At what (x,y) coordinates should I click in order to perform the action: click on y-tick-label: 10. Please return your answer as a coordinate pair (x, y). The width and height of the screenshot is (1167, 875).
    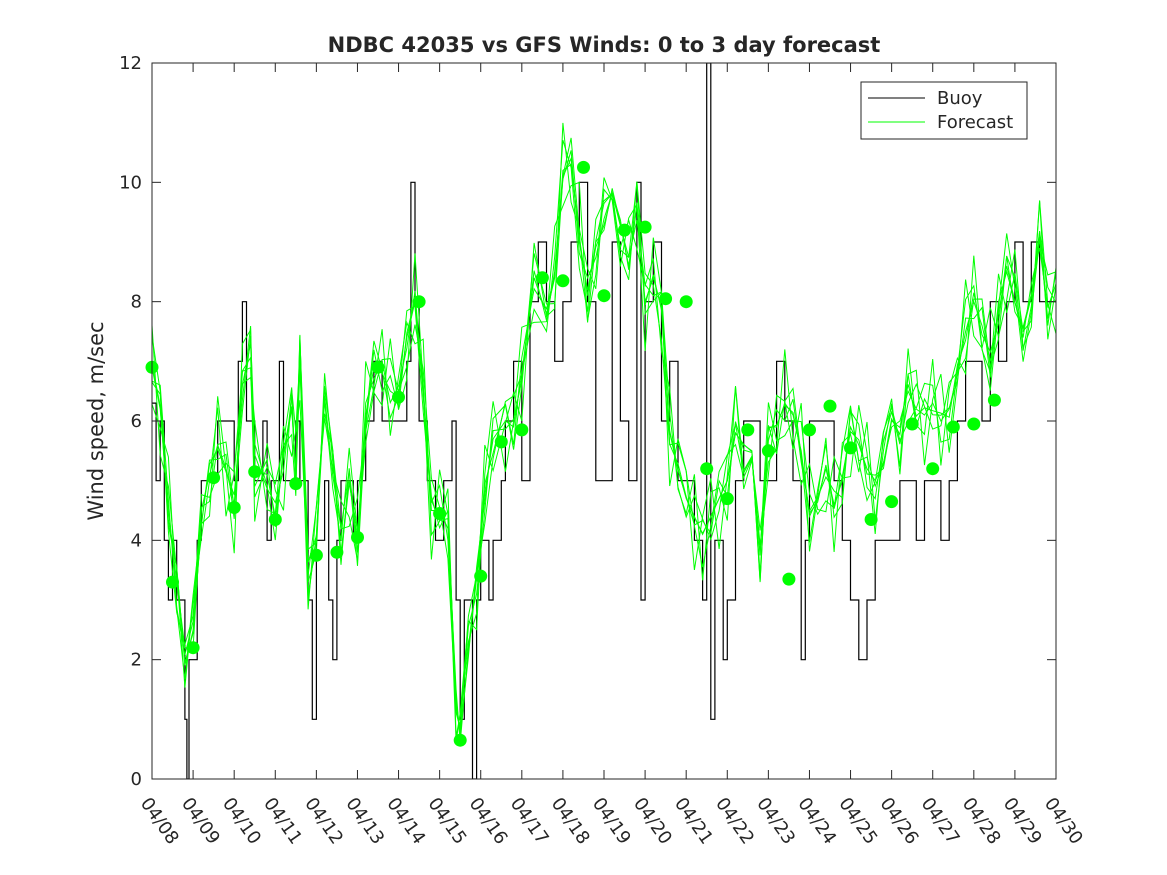
    Looking at the image, I should click on (130, 182).